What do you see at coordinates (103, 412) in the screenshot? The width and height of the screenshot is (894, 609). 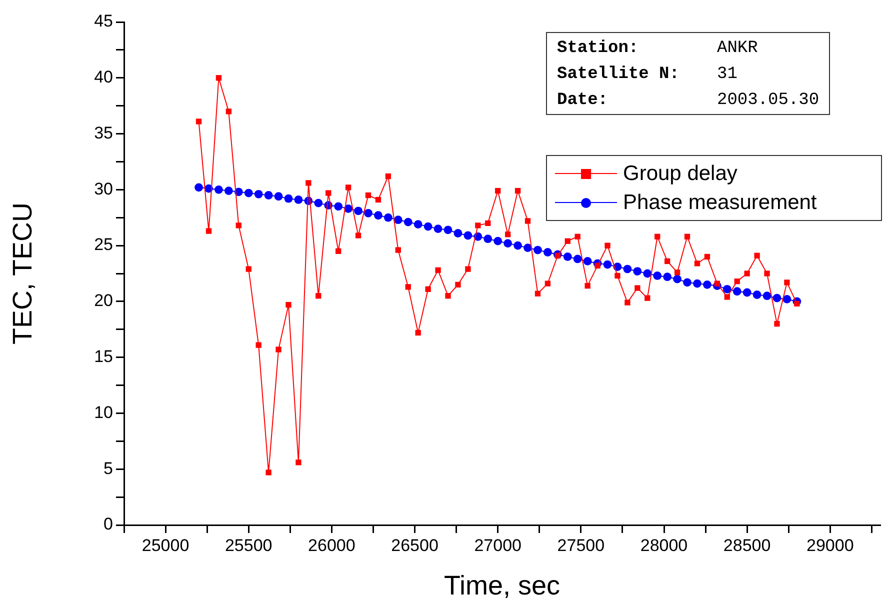 I see `y-tick-label: 10` at bounding box center [103, 412].